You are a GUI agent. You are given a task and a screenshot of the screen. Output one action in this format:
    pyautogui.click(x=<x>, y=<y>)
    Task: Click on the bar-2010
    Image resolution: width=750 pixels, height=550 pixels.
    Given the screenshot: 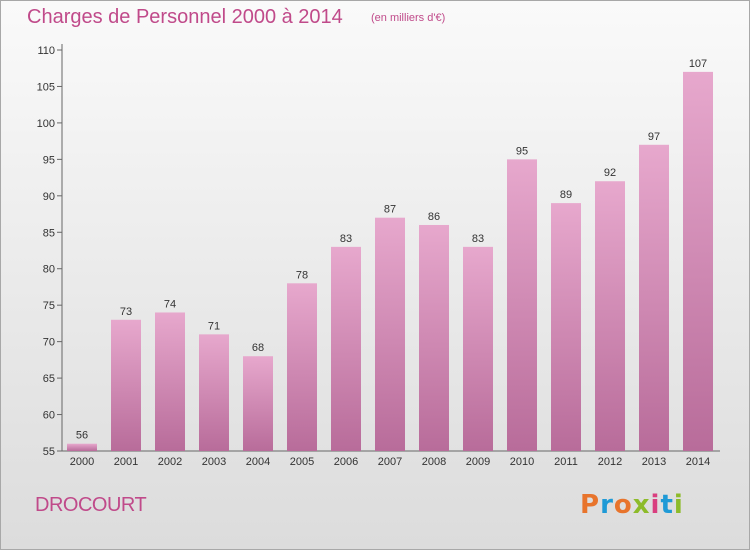 What is the action you would take?
    pyautogui.click(x=522, y=305)
    